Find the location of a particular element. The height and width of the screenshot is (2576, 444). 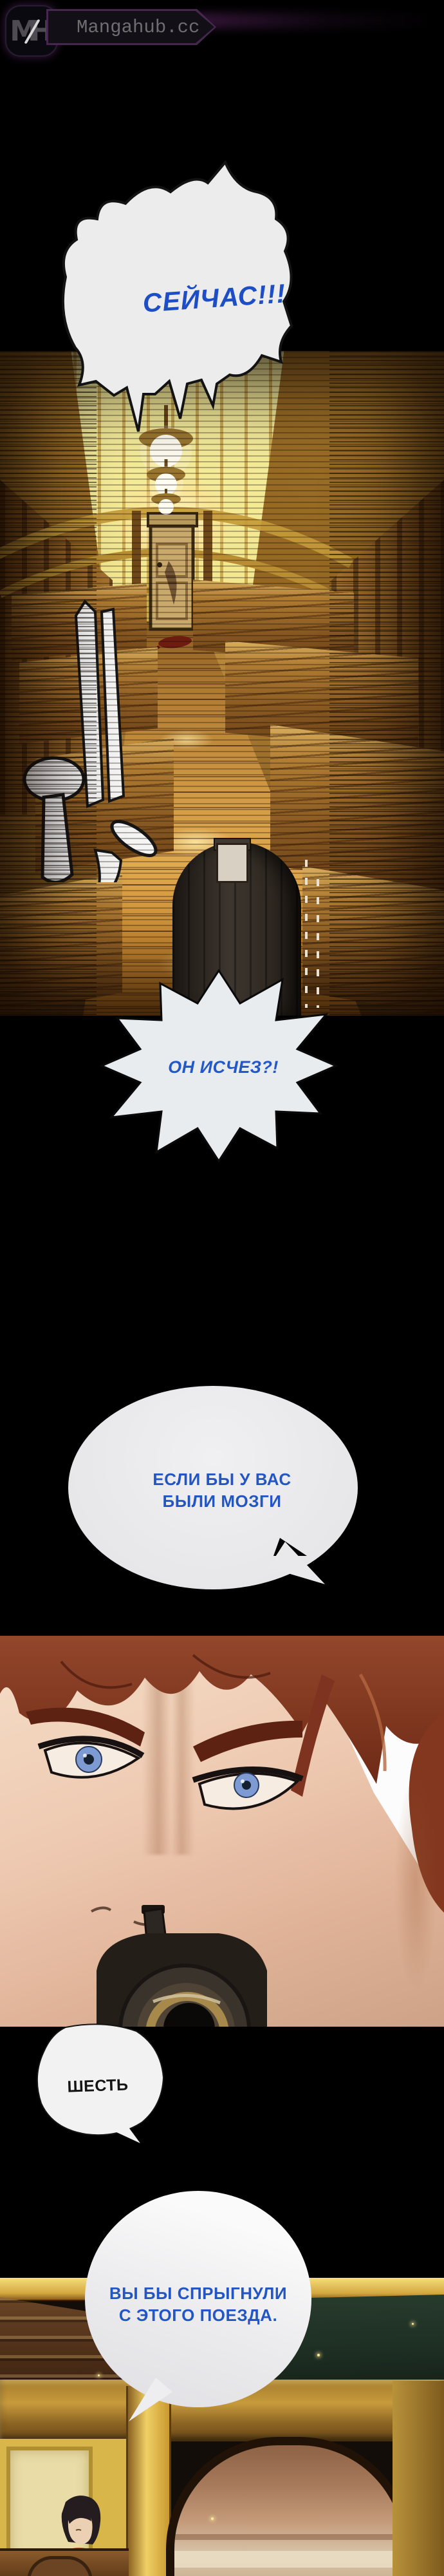

bubble-tail-jump-off is located at coordinates (150, 2399).